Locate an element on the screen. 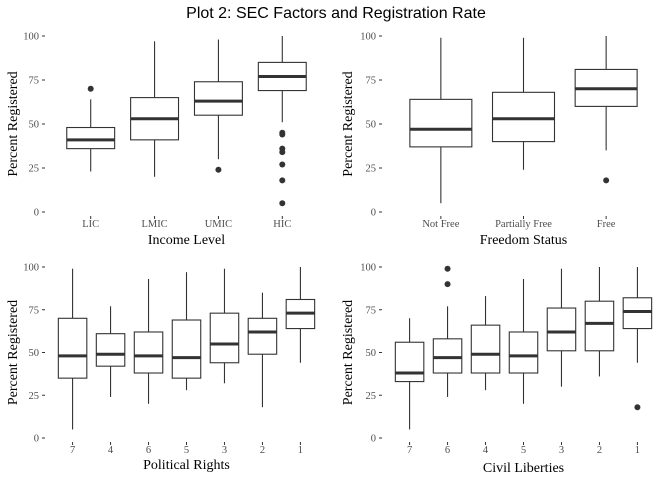  box-Not Free is located at coordinates (441, 120).